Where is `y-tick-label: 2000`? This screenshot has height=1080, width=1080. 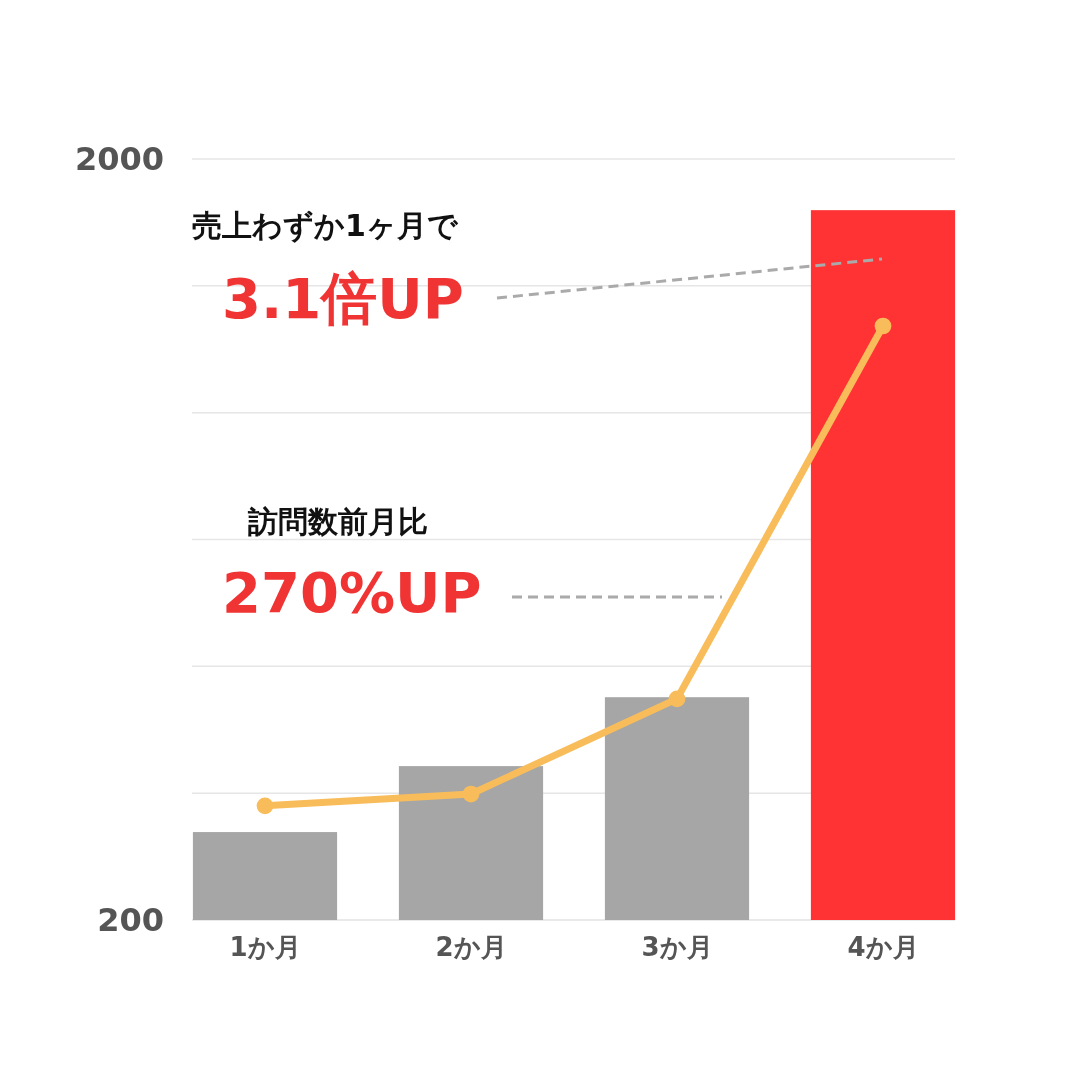
y-tick-label: 2000 is located at coordinates (119, 158).